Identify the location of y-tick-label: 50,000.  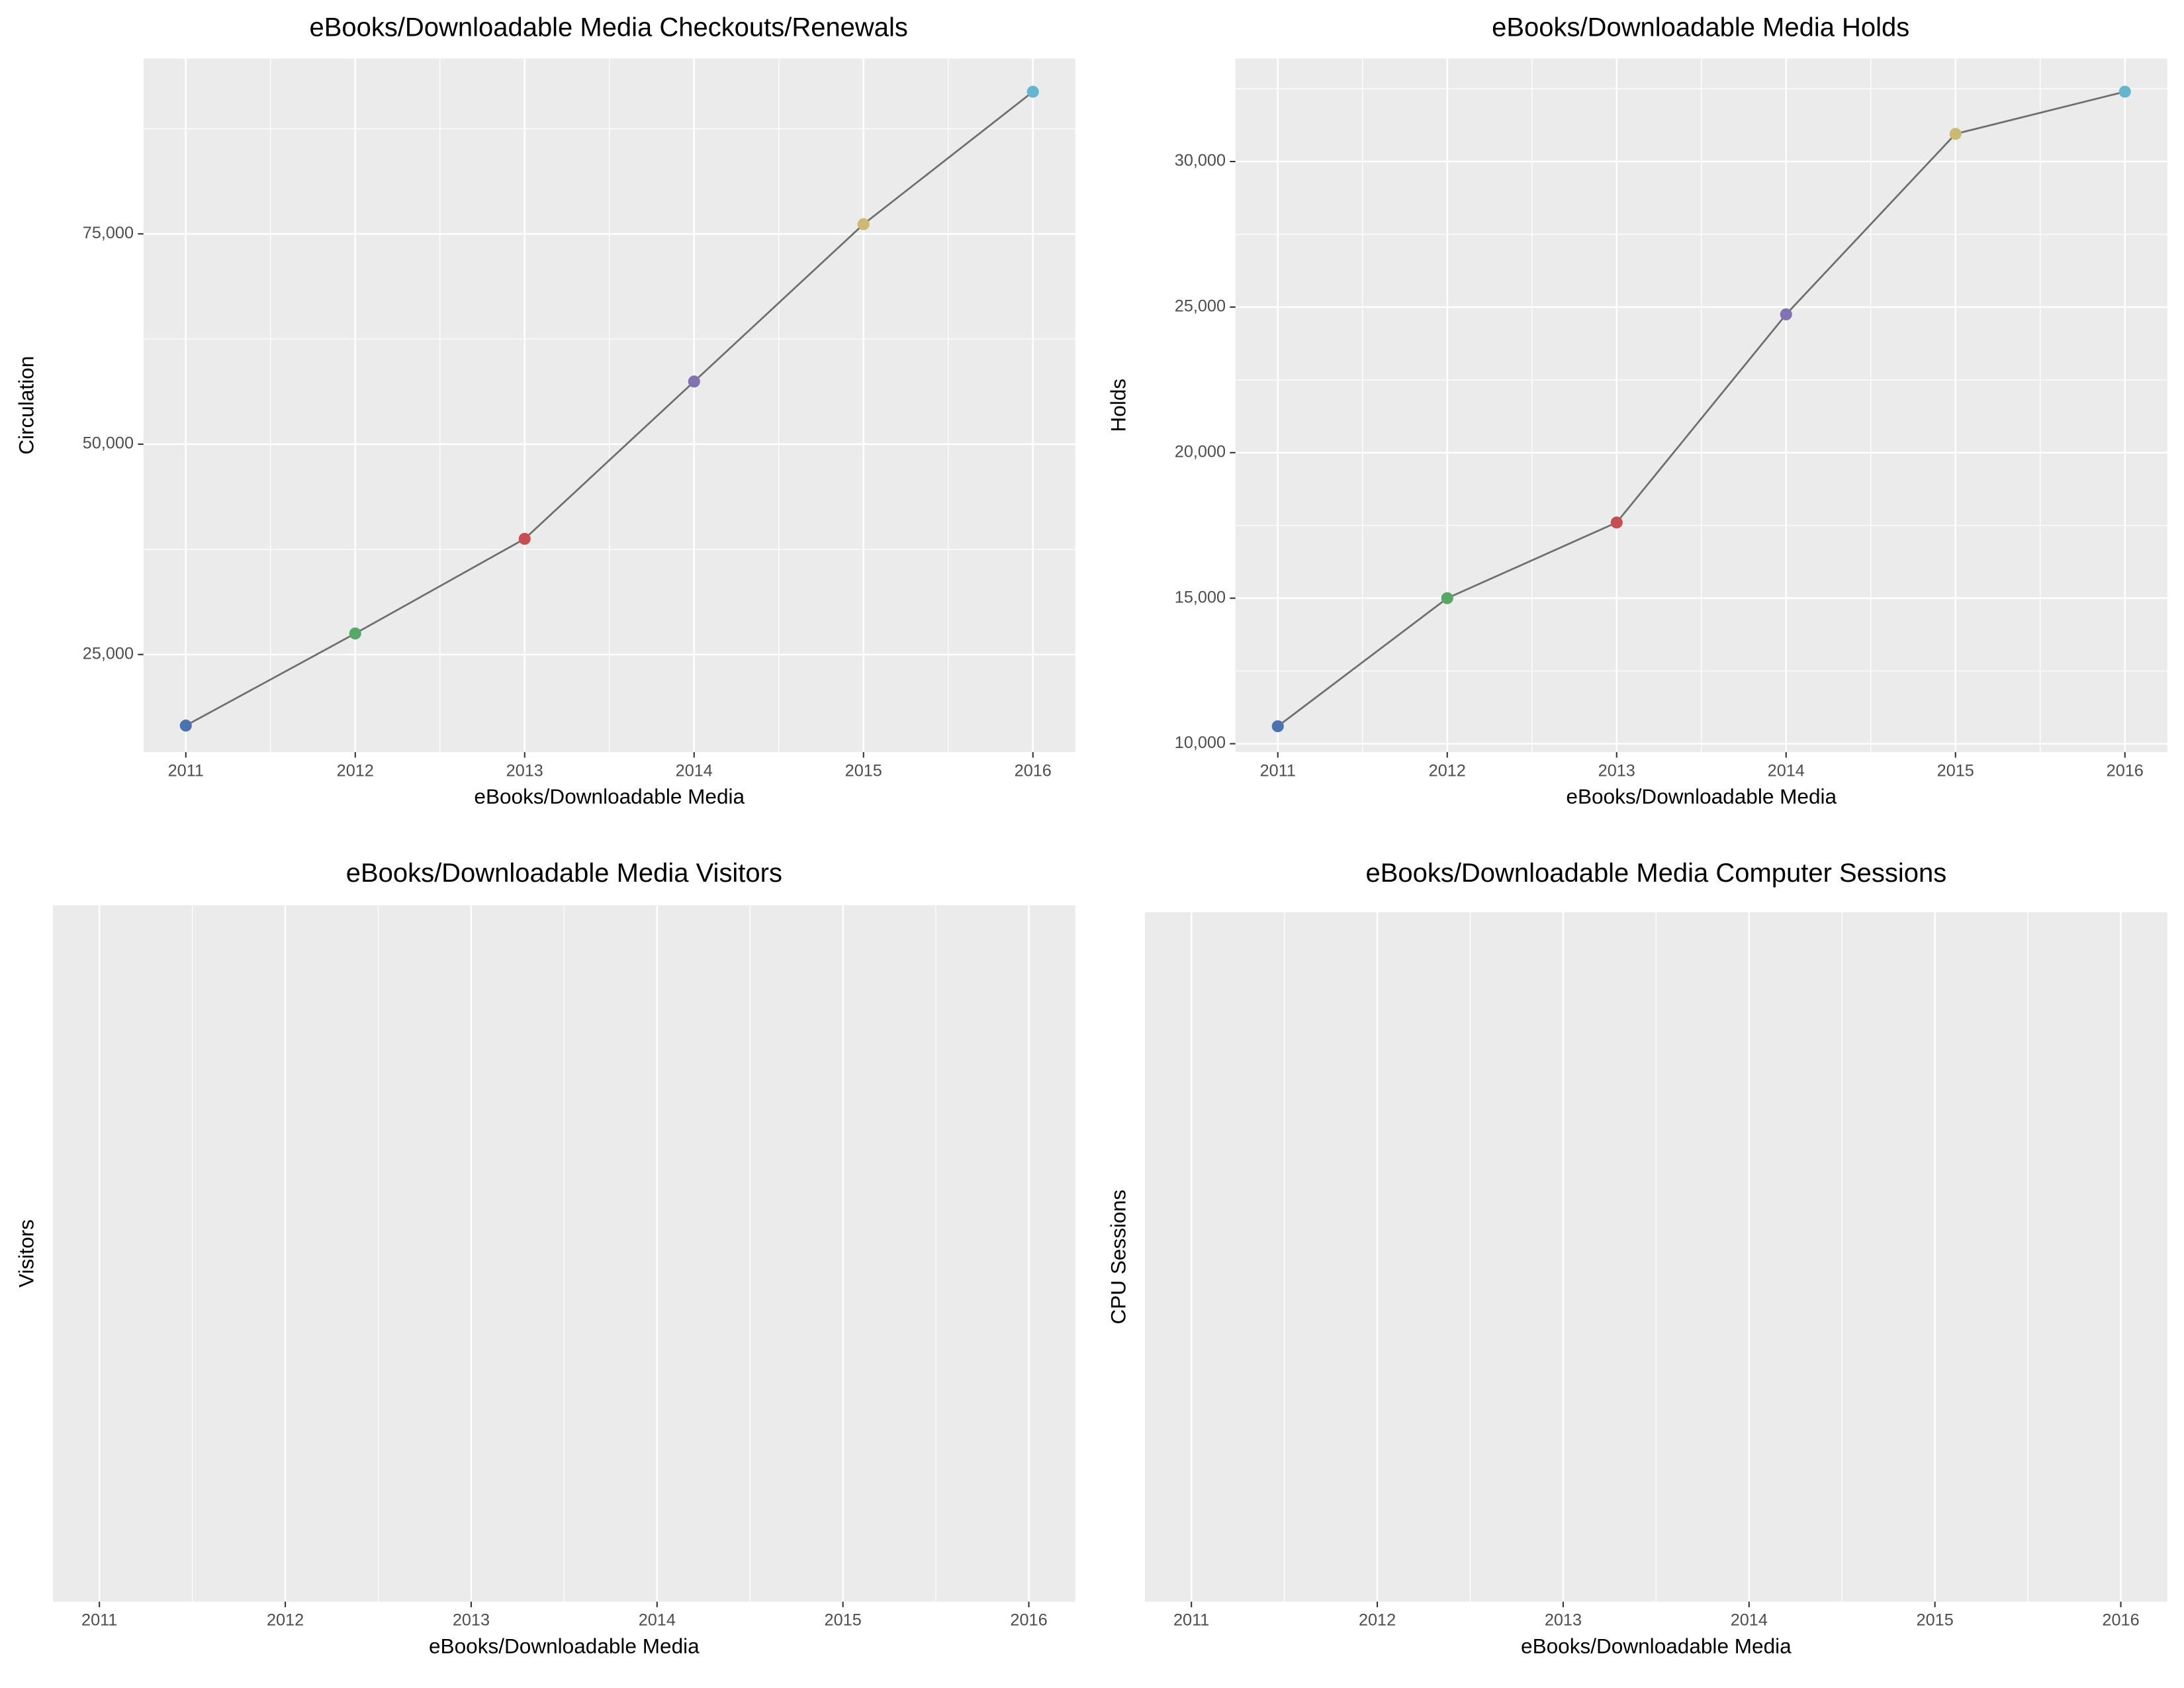
(108, 443).